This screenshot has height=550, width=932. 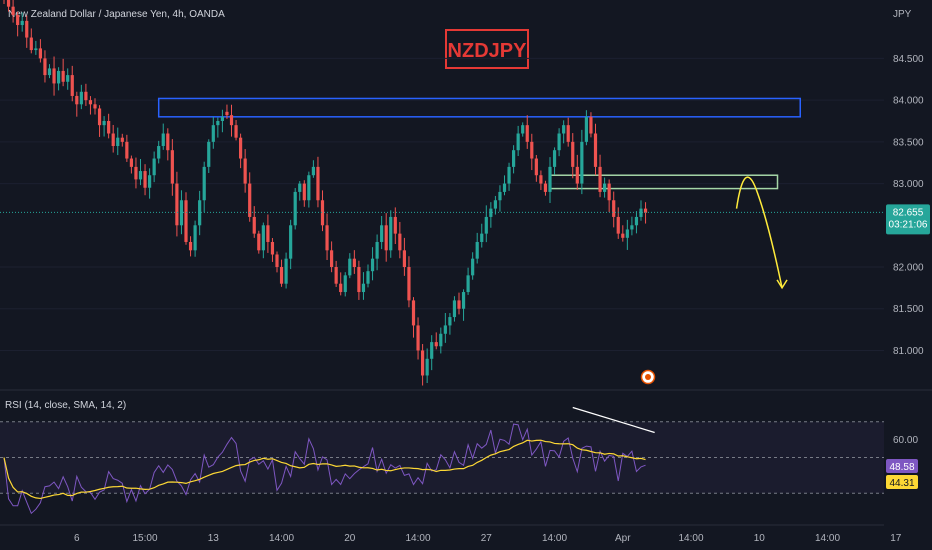 I want to click on projection-path, so click(x=759, y=232).